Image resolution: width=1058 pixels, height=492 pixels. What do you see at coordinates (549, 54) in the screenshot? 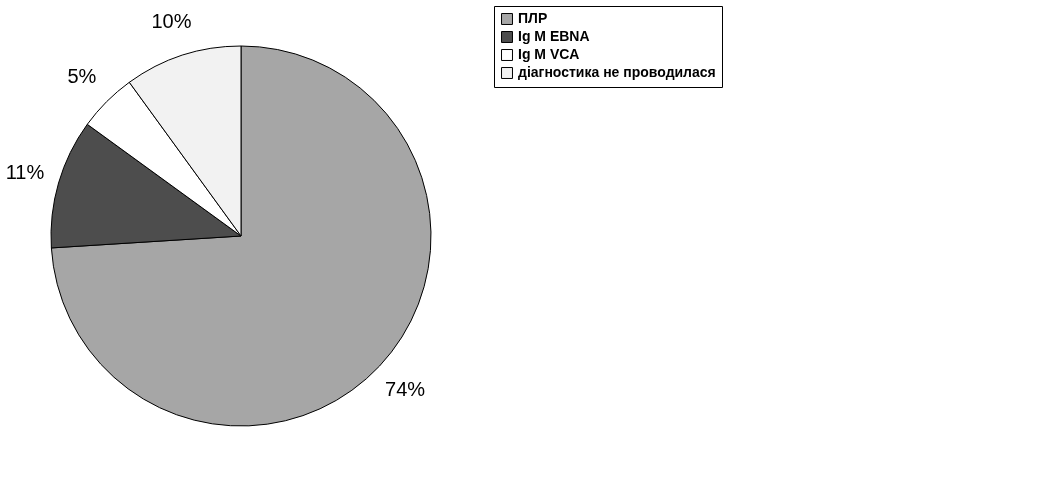
I see `legend-label: Ig M VCA` at bounding box center [549, 54].